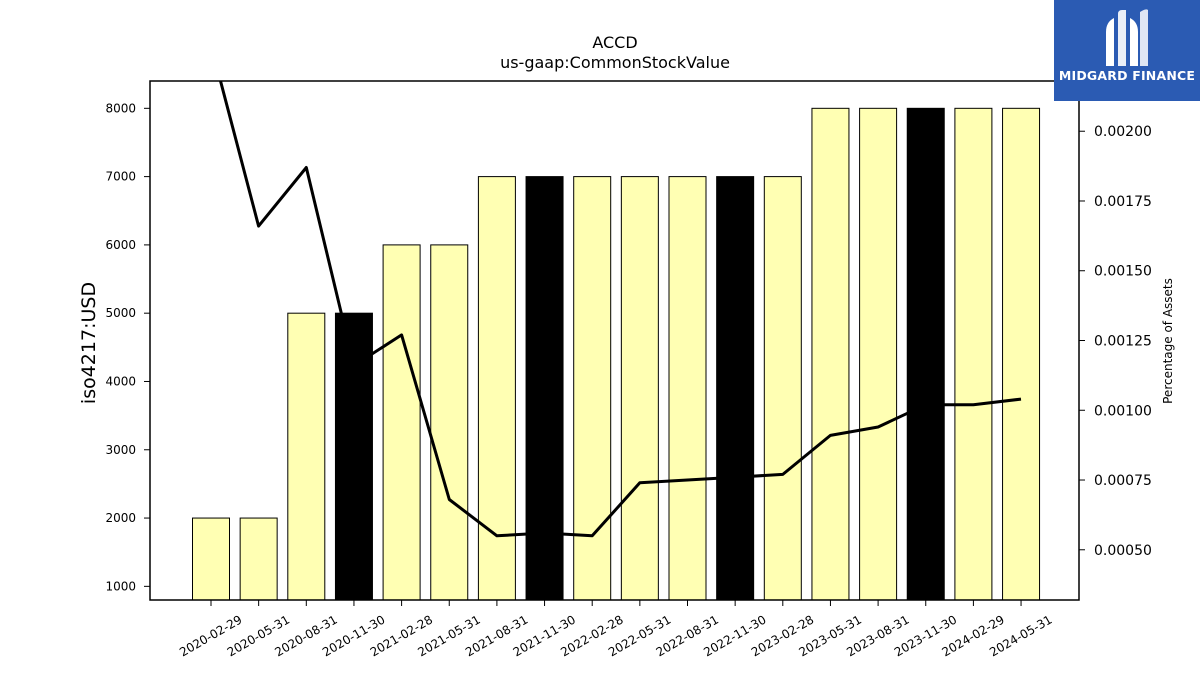 Image resolution: width=1200 pixels, height=675 pixels. What do you see at coordinates (1123, 481) in the screenshot?
I see `y2-tick-label: 0.00075` at bounding box center [1123, 481].